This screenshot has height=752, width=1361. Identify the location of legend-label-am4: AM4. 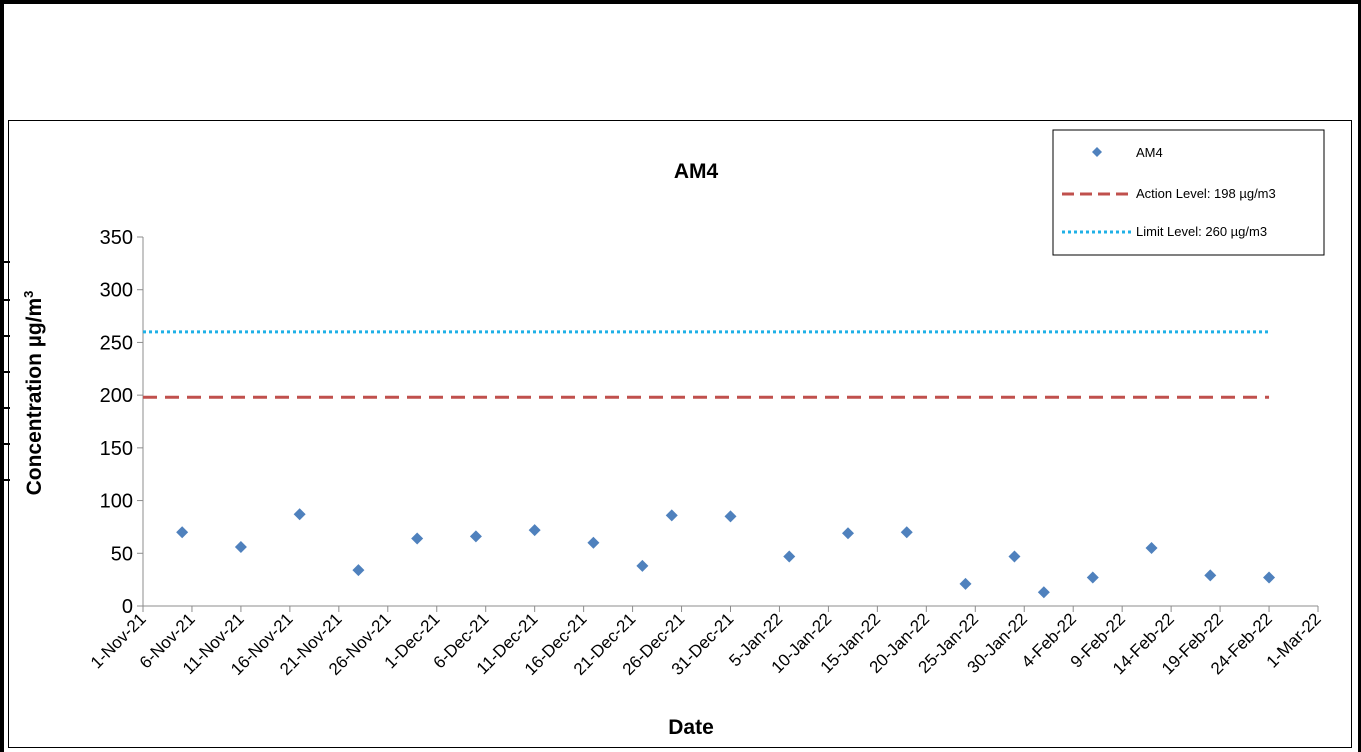
(1149, 152).